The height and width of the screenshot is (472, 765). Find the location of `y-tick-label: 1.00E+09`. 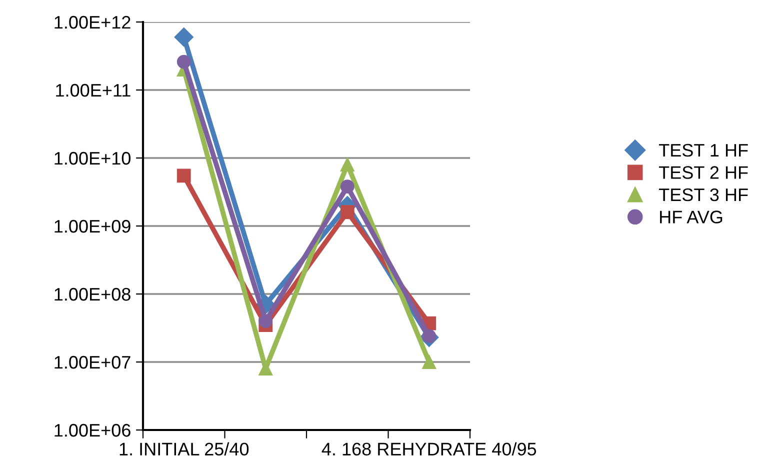

y-tick-label: 1.00E+09 is located at coordinates (92, 226).